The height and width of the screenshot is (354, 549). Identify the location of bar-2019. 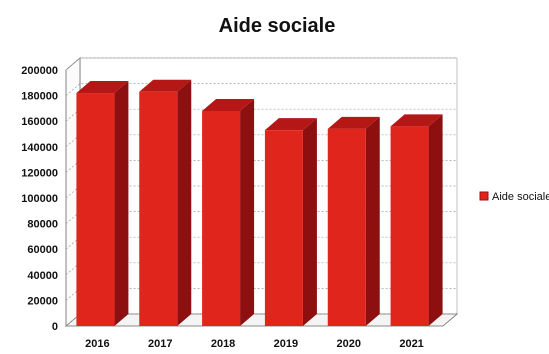
(290, 222).